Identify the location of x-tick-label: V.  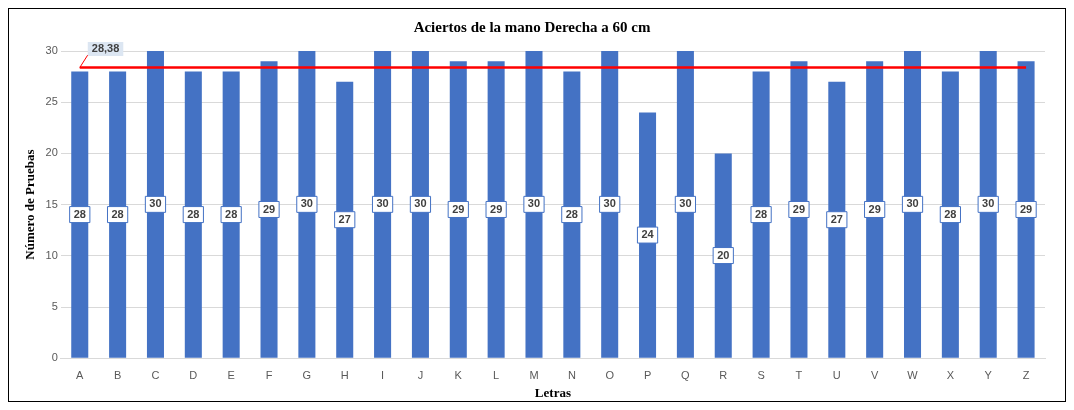
(874, 374).